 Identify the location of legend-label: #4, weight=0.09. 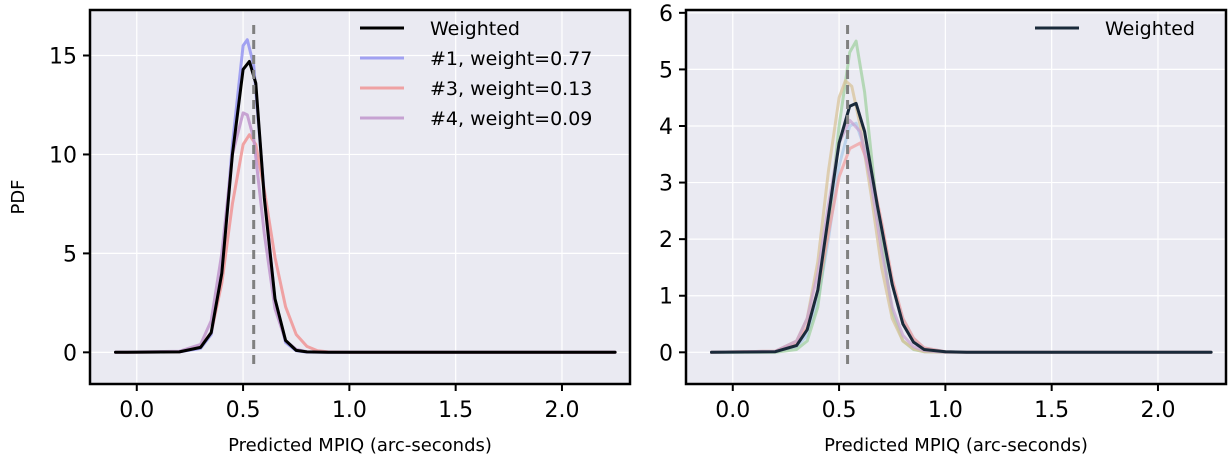
(511, 119).